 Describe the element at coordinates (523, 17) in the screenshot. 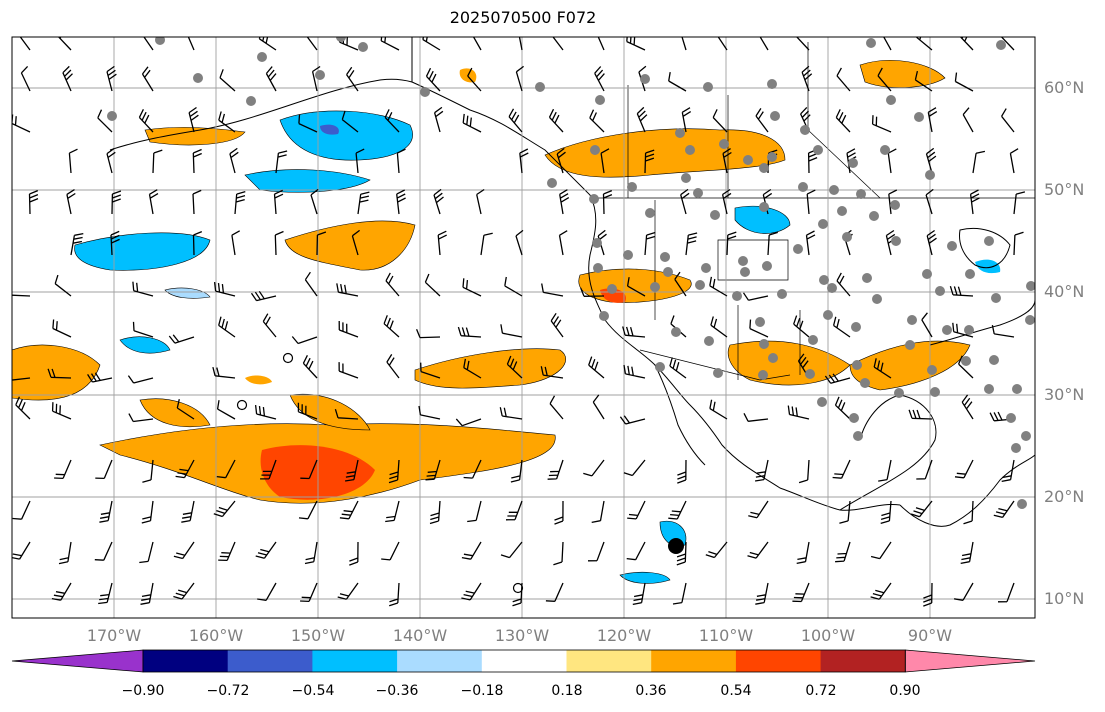

I see `map-title: 2025070500 F072` at that location.